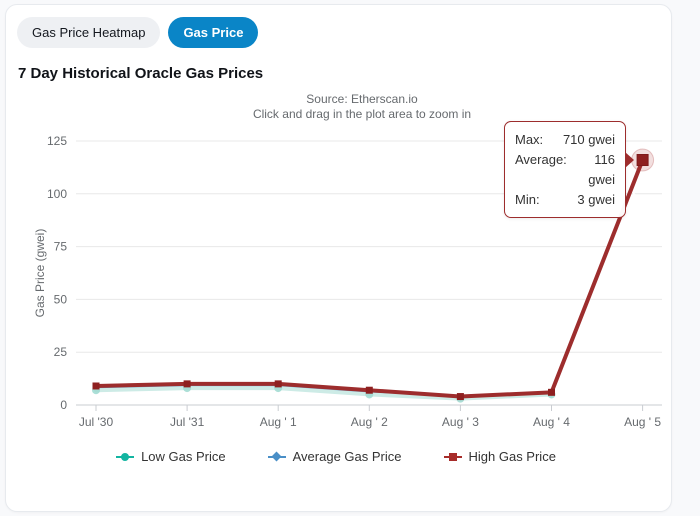 The image size is (700, 516). I want to click on series-line-low-gas-price, so click(324, 393).